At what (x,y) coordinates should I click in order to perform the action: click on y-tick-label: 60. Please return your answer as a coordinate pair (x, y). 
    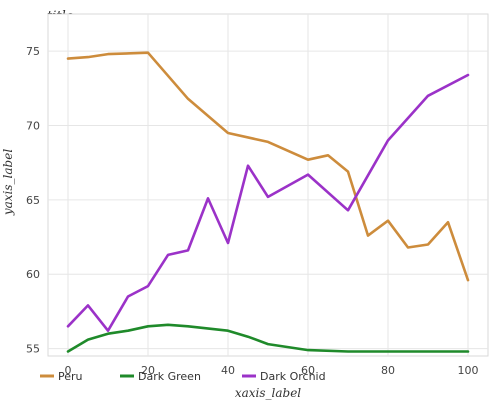
    Looking at the image, I should click on (33, 274).